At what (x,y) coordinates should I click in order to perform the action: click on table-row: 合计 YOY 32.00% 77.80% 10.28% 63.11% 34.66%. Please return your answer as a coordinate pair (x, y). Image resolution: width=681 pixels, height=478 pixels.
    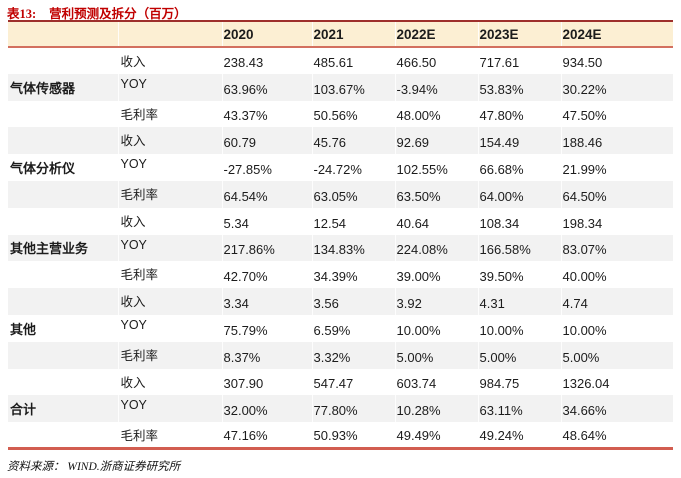
    Looking at the image, I should click on (340, 409).